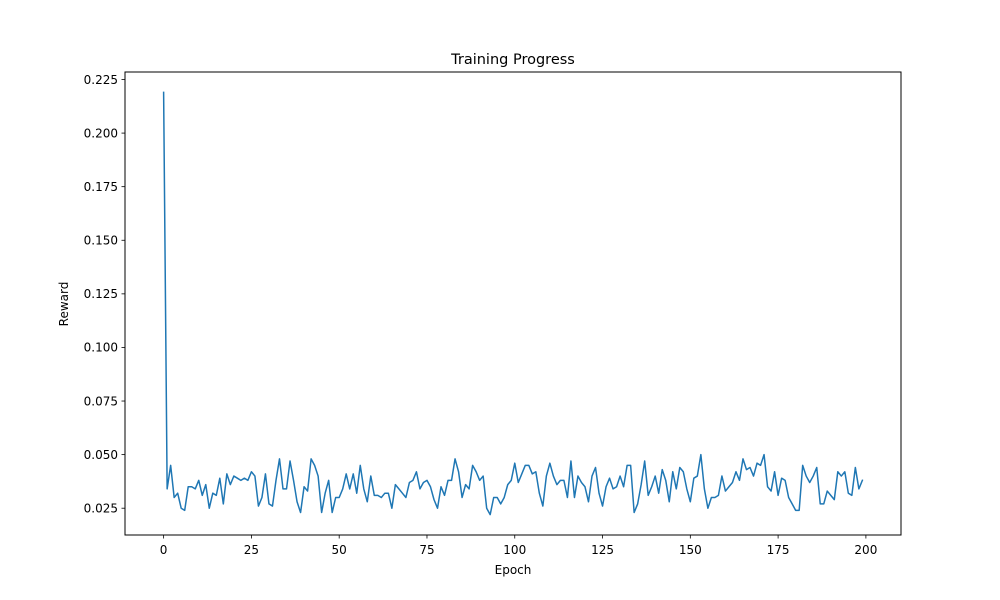  Describe the element at coordinates (101, 348) in the screenshot. I see `y-tick-label: 0.100` at that location.